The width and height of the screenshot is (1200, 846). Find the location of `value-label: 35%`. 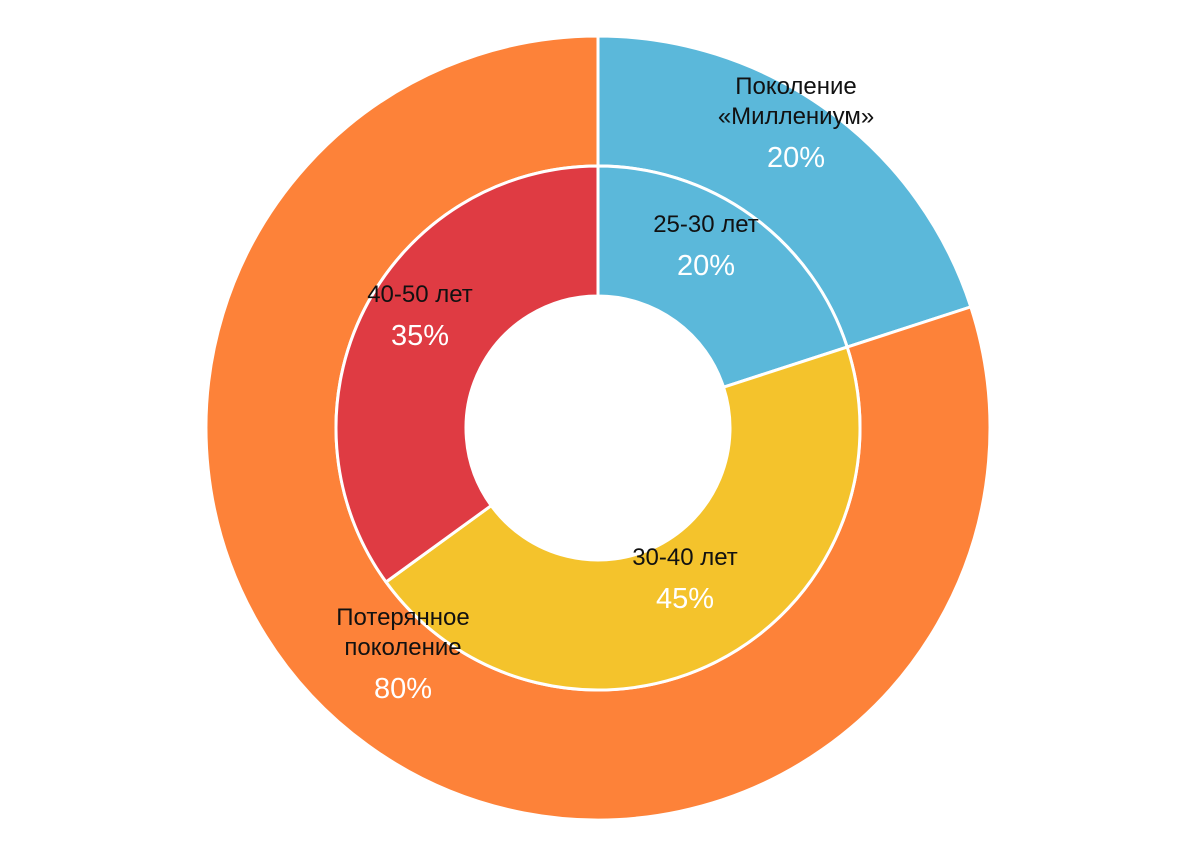

value-label: 35% is located at coordinates (420, 336).